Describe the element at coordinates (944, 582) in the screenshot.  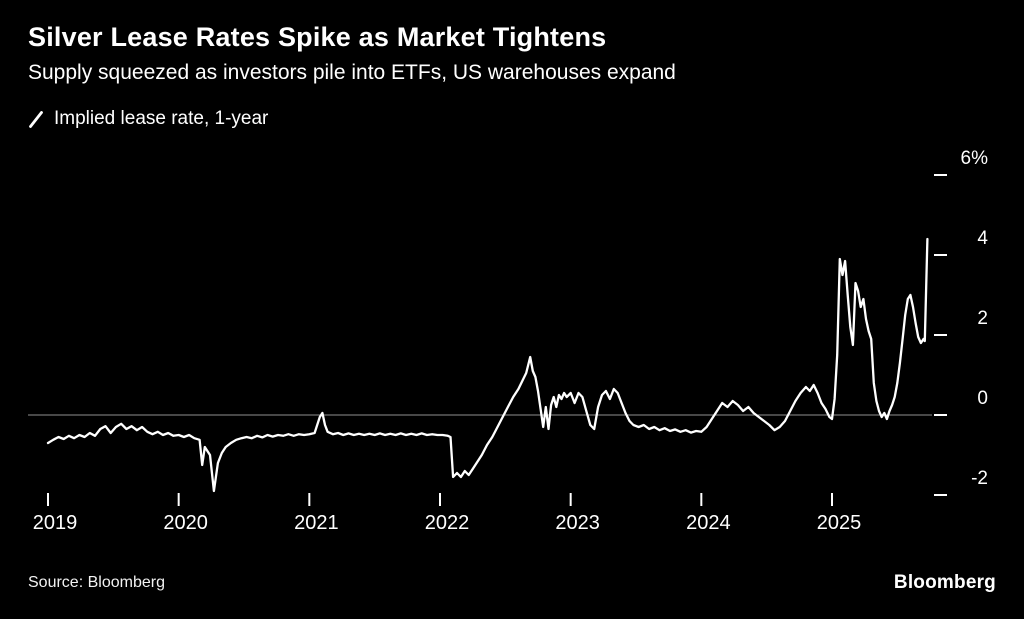
I see `bloomberg-logo: Bloomberg` at that location.